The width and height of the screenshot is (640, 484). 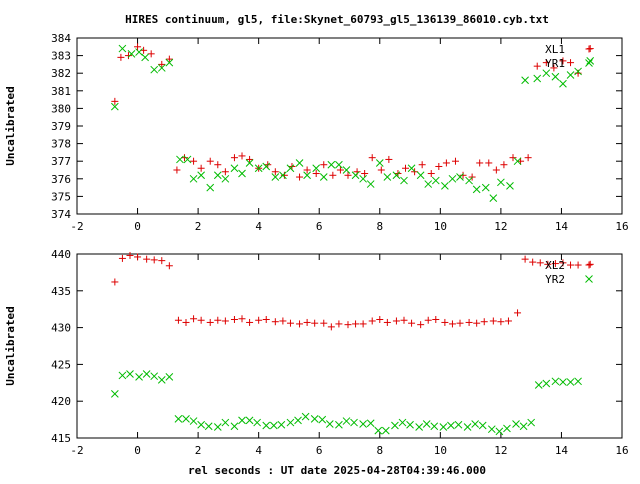 What do you see at coordinates (555, 279) in the screenshot?
I see `legend-label: YR2` at bounding box center [555, 279].